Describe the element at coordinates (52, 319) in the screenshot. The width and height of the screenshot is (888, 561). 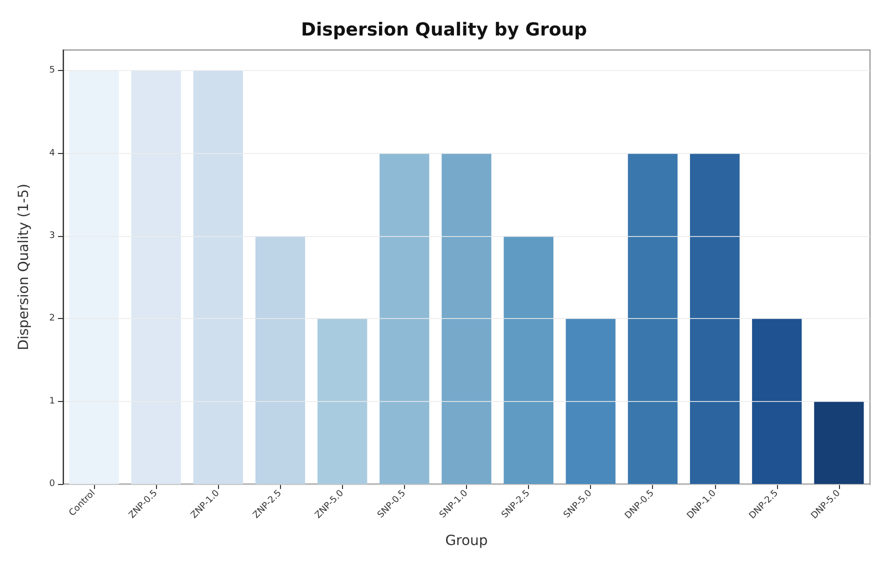
I see `y-tick-label: 2` at that location.